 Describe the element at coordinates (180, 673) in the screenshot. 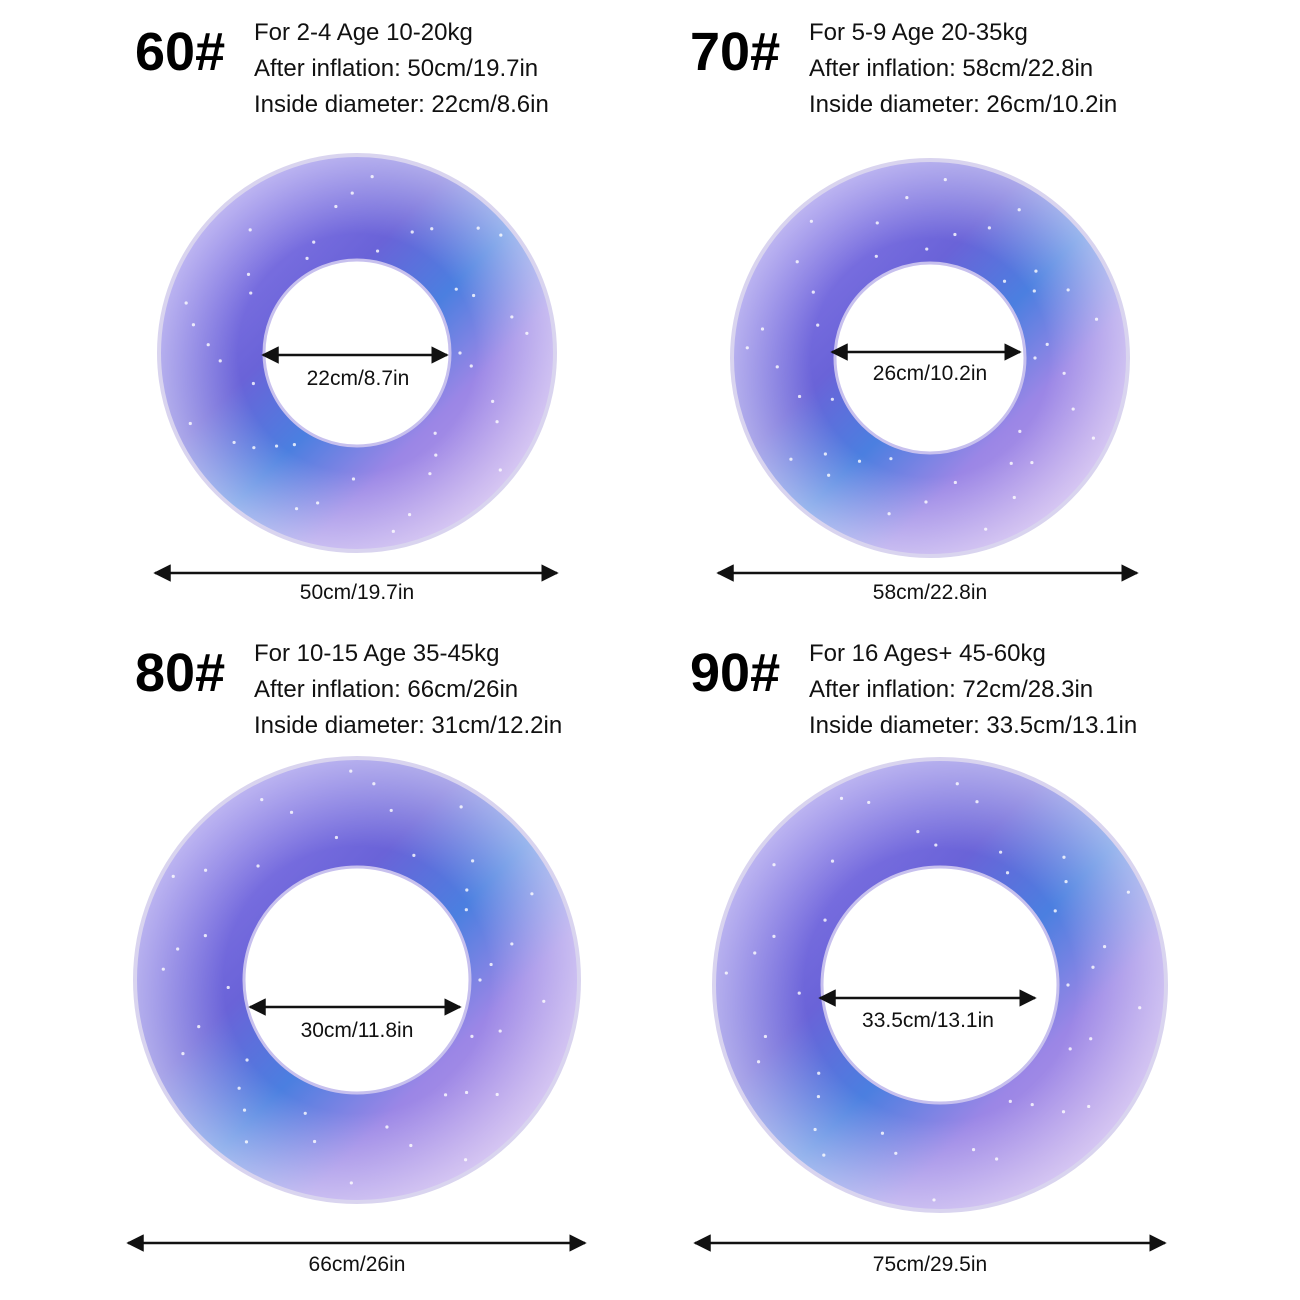

I see `size-label: 80#` at that location.